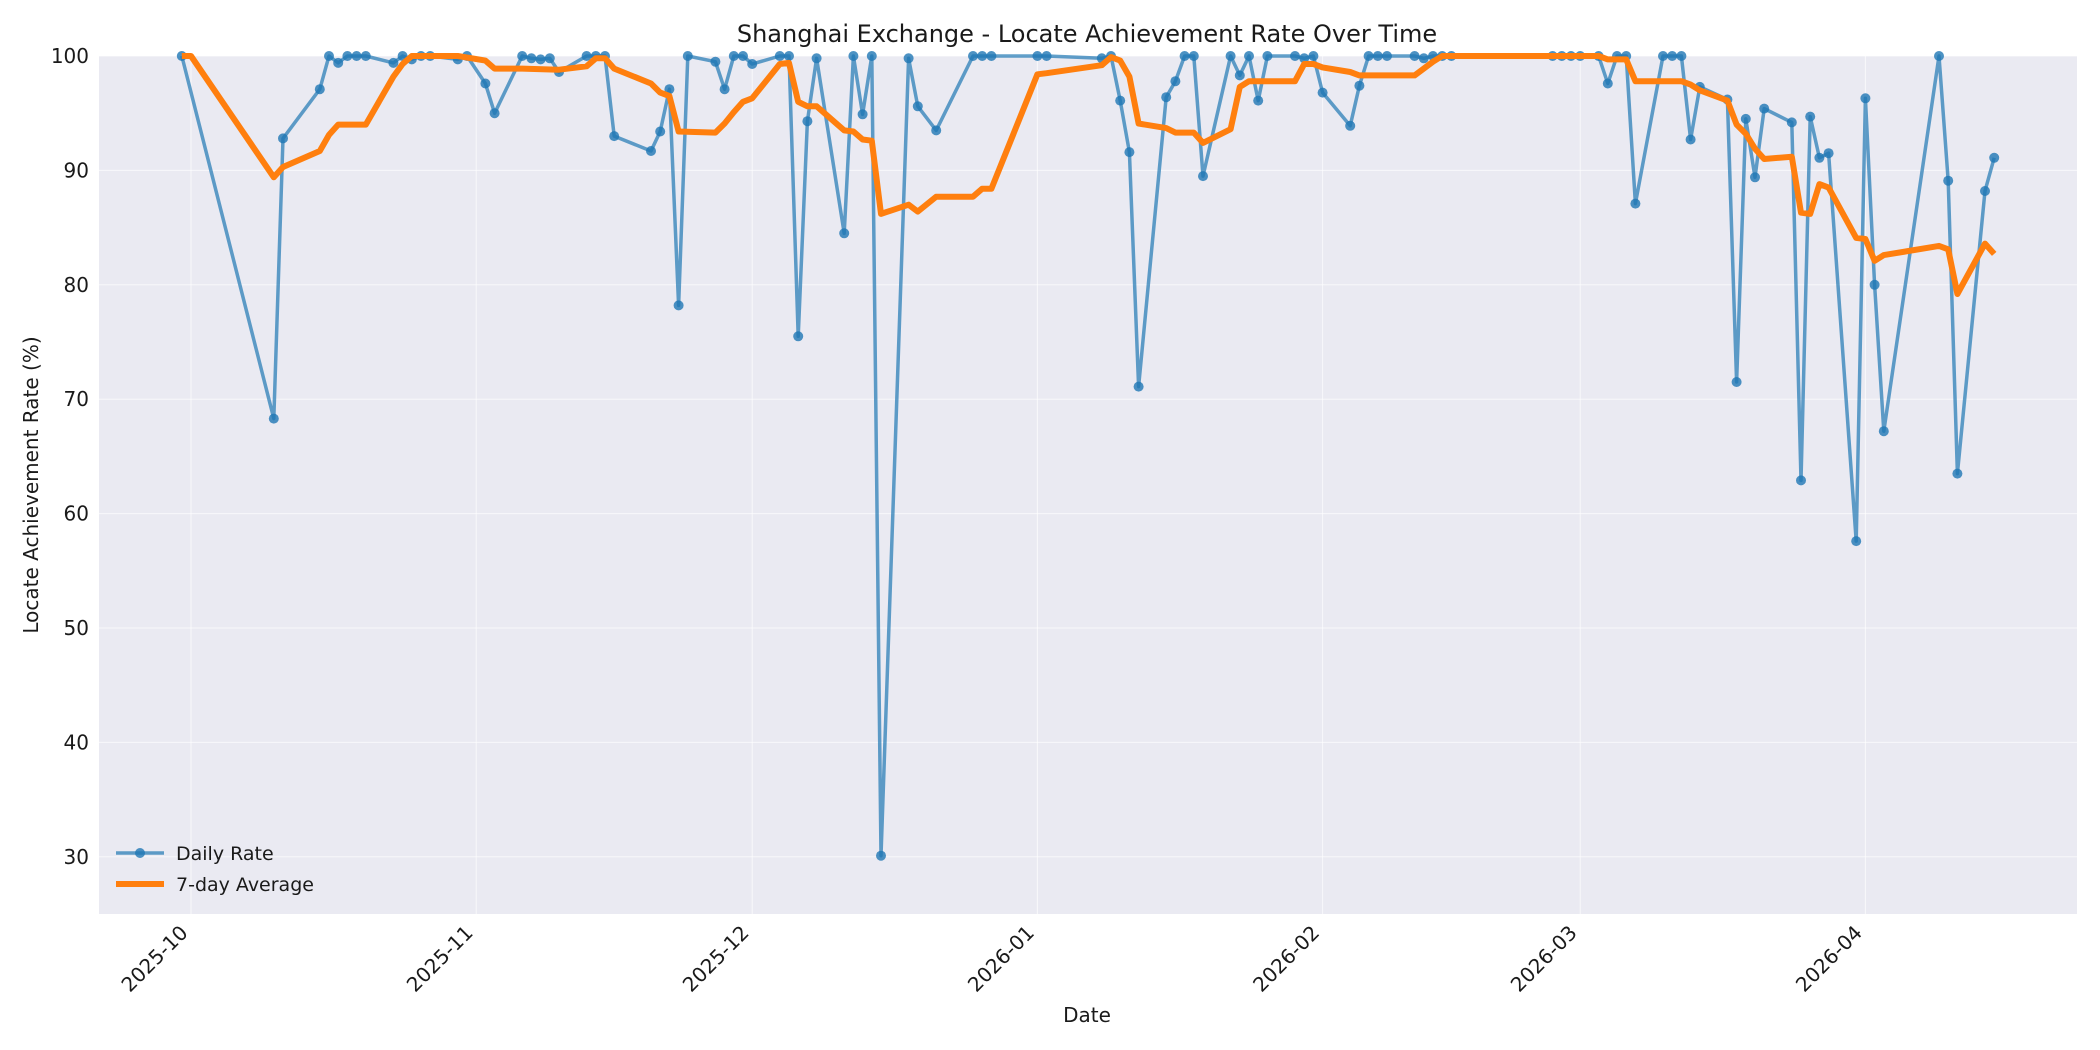  What do you see at coordinates (31, 484) in the screenshot?
I see `y-axis-label: Locate Achievement Rate (%)` at bounding box center [31, 484].